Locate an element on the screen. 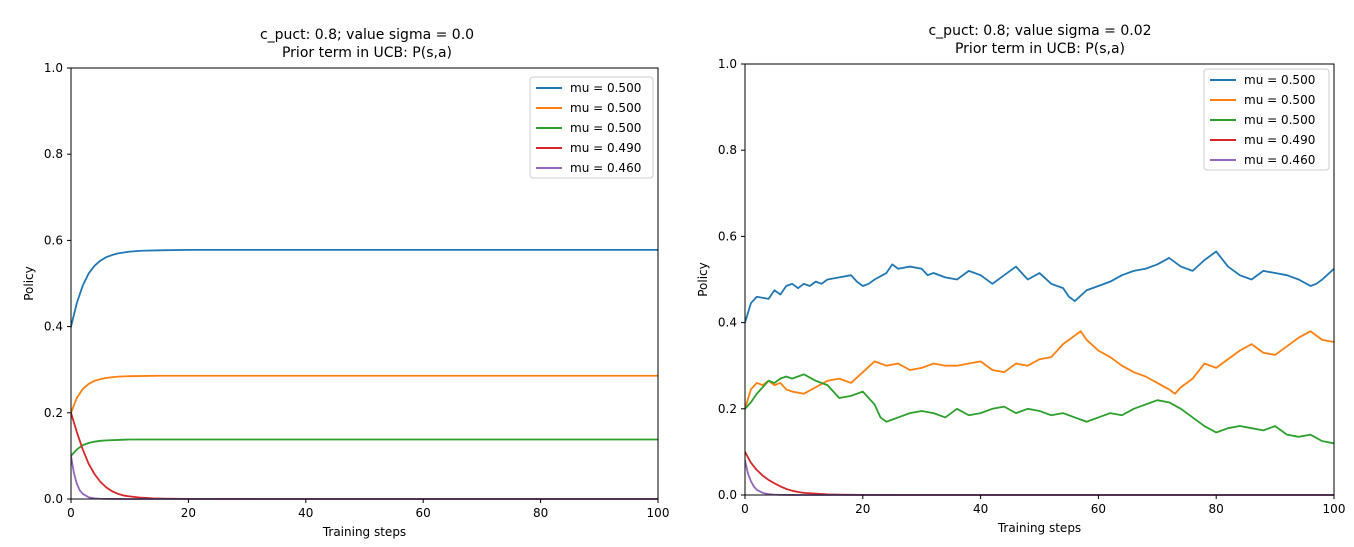 The image size is (1354, 547). chart-title: c_puct: 0.8; value sigma = 0.0 is located at coordinates (367, 35).